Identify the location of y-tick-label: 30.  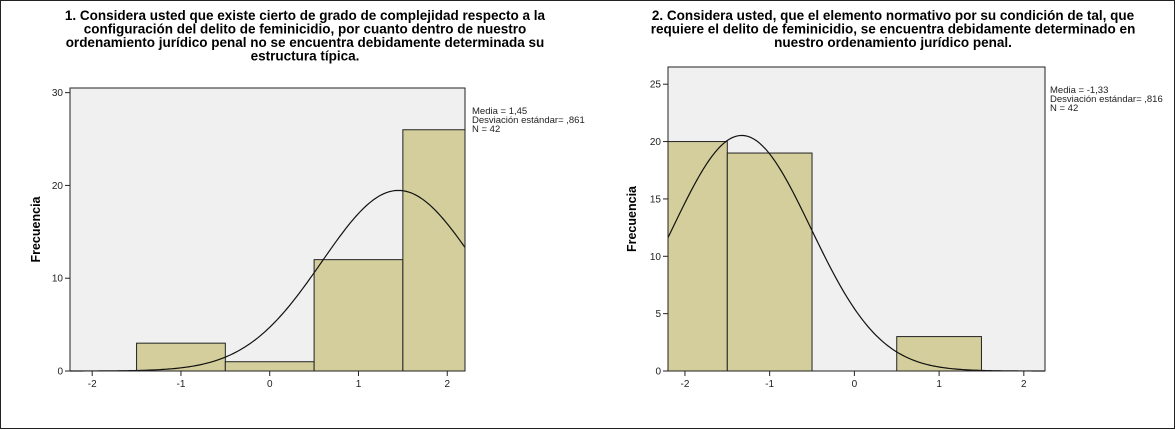
(58, 93).